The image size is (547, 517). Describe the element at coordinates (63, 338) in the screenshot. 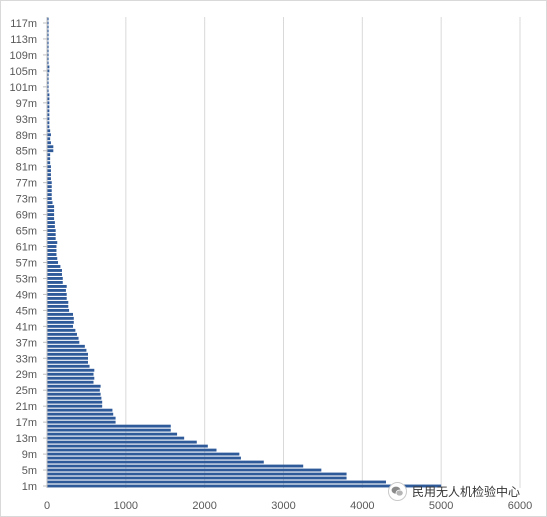

I see `bar-38m` at that location.